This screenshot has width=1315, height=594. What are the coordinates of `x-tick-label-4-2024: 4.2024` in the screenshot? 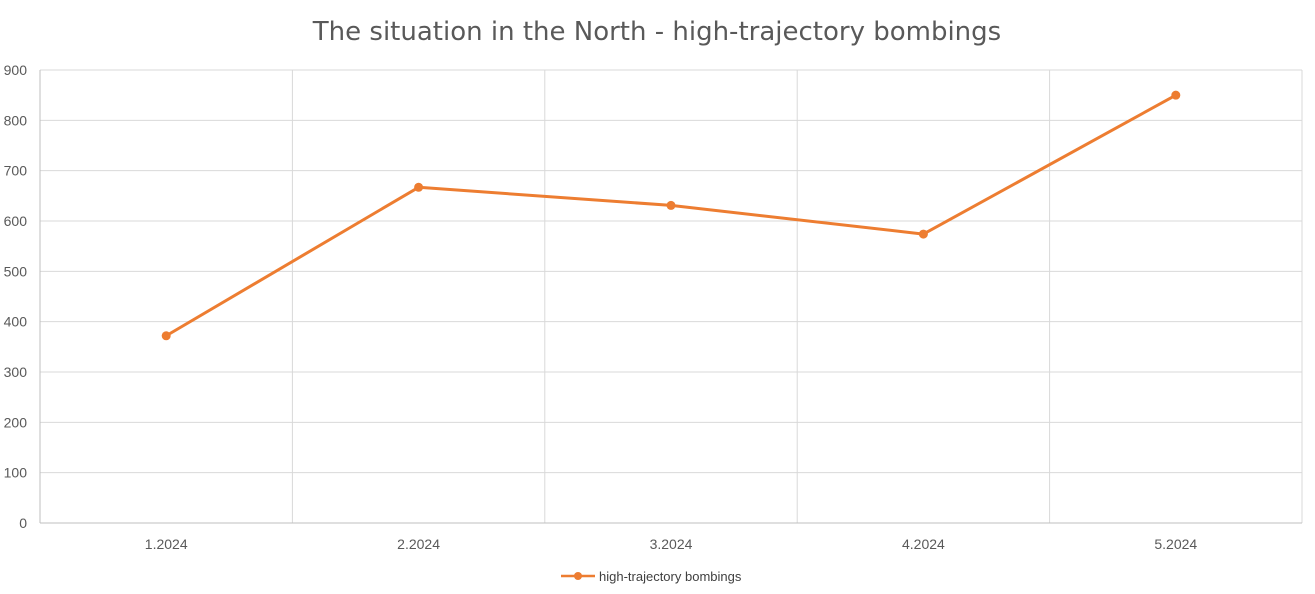 It's located at (923, 544).